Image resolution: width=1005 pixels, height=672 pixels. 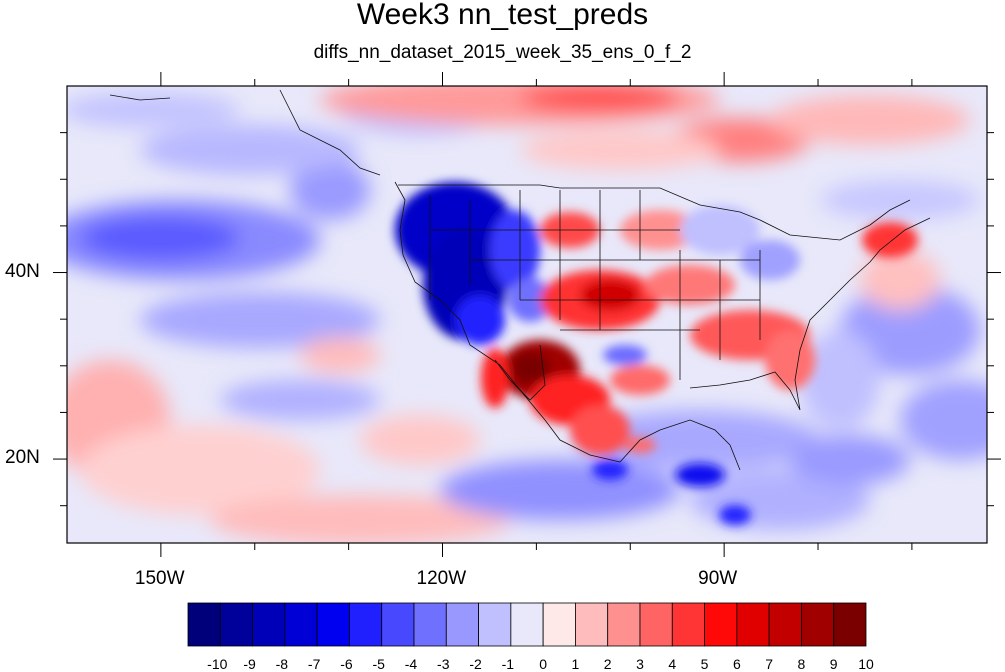 I want to click on x-tick-label: 150W, so click(x=159, y=578).